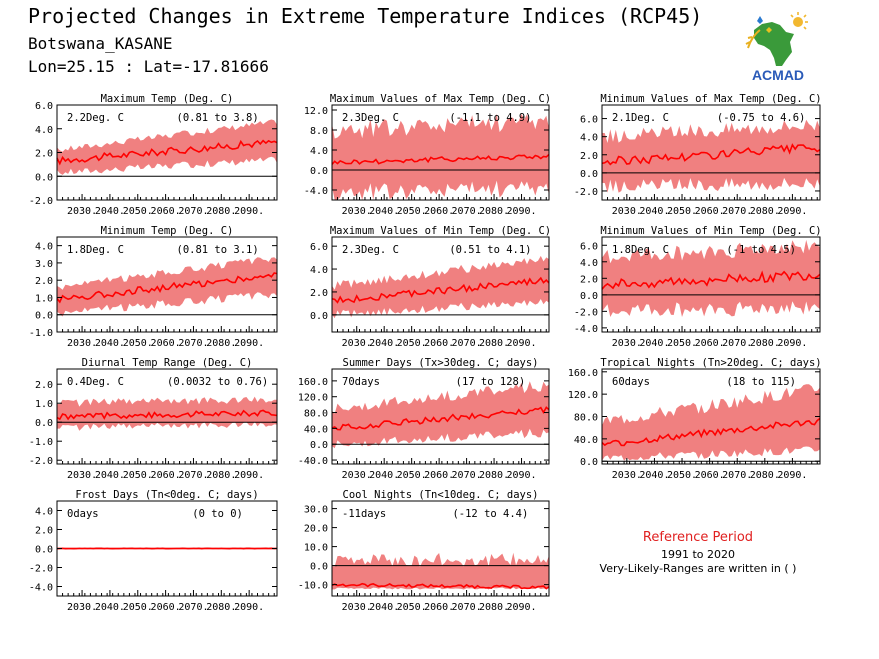 This screenshot has width=879, height=659. Describe the element at coordinates (698, 554) in the screenshot. I see `reference-period-years: 1991 to 2020` at that location.